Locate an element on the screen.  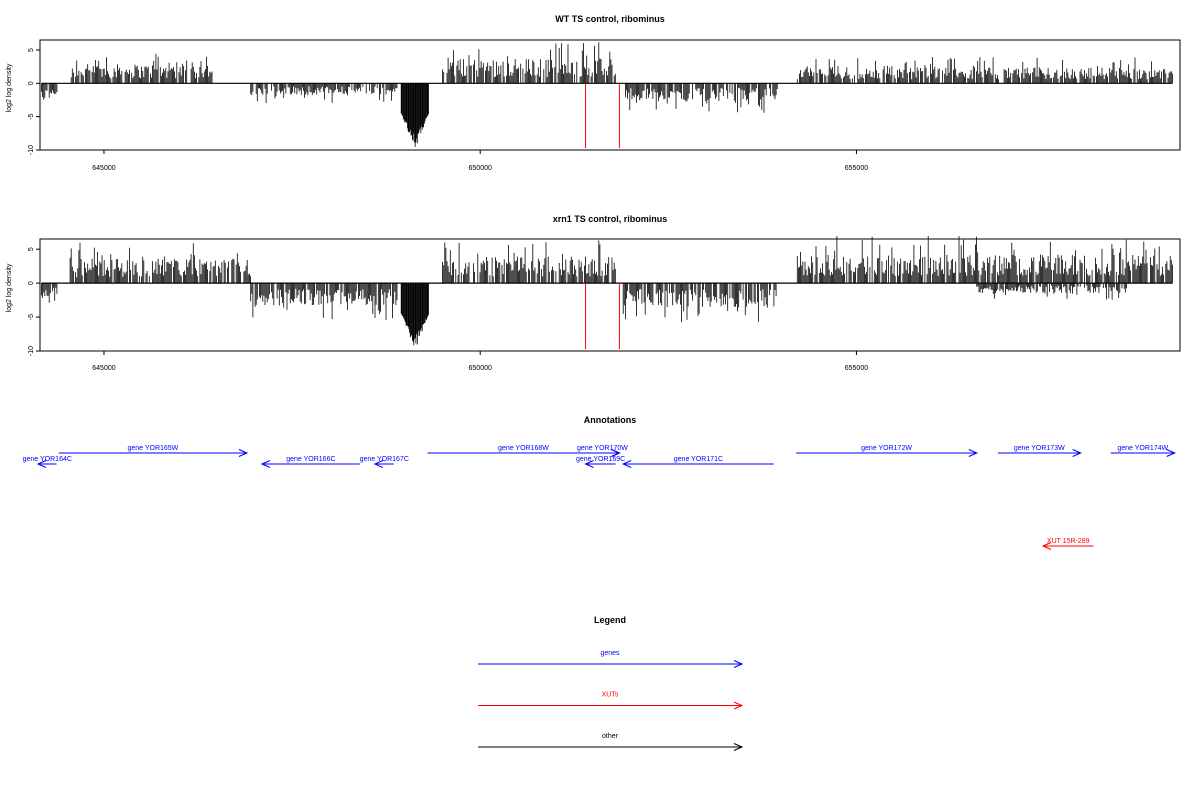
annotation-feature: gene YOR174W is located at coordinates (1143, 451).